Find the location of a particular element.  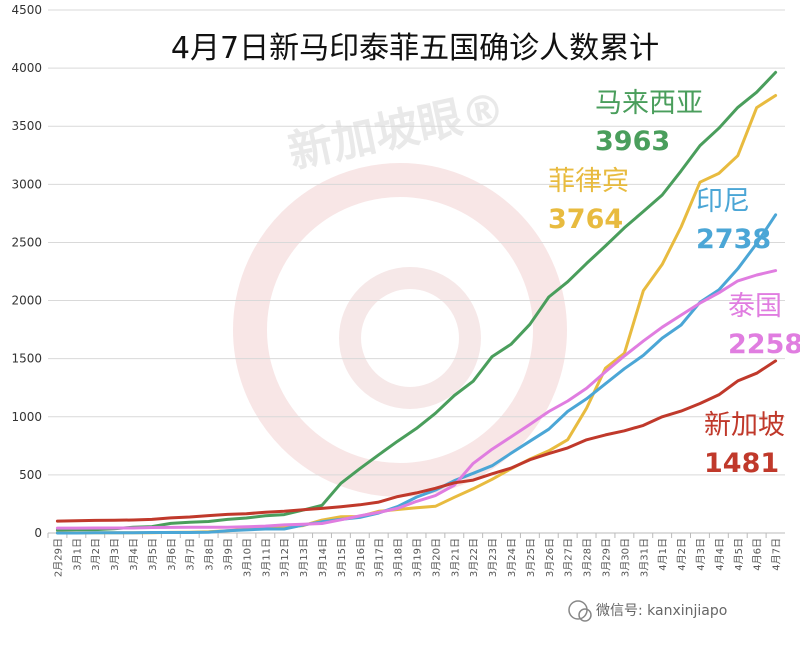

chart-title: 4月7日新马印泰菲五国确诊人数累计 is located at coordinates (415, 48).